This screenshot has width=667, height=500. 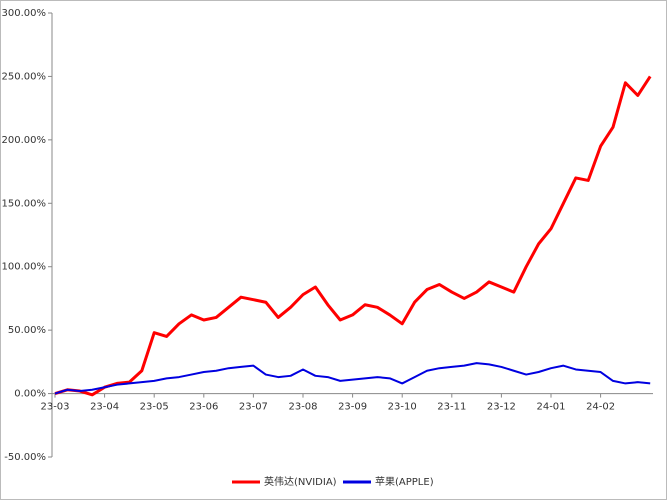 I want to click on x-tick-label: 23-04, so click(x=104, y=407).